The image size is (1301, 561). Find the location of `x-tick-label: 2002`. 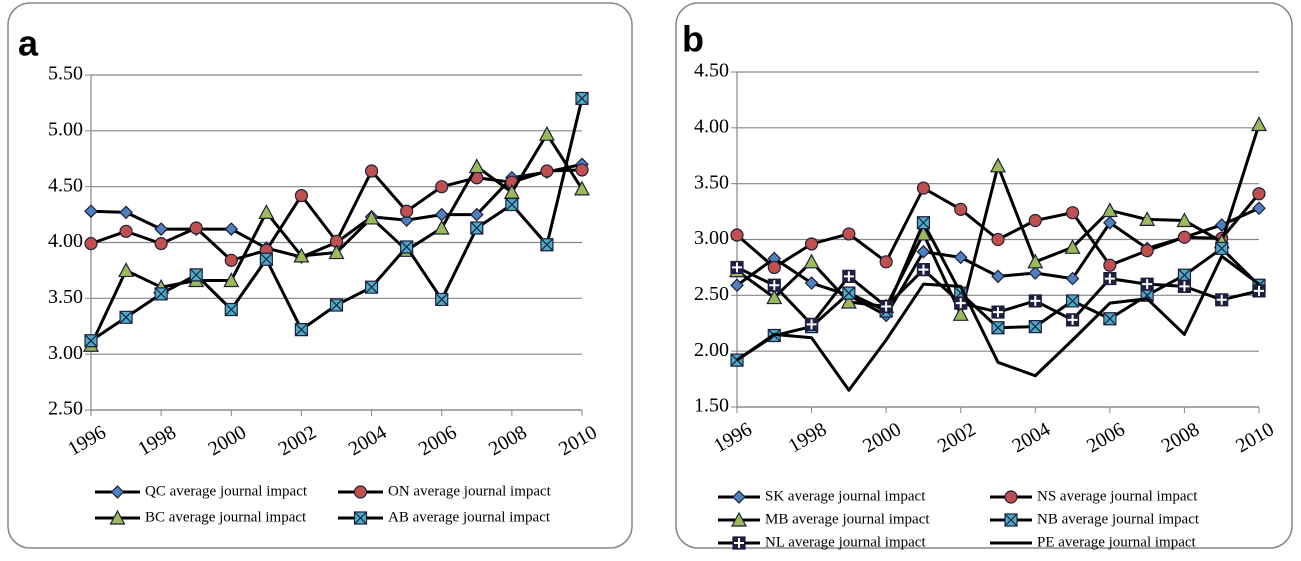

x-tick-label: 2002 is located at coordinates (957, 437).